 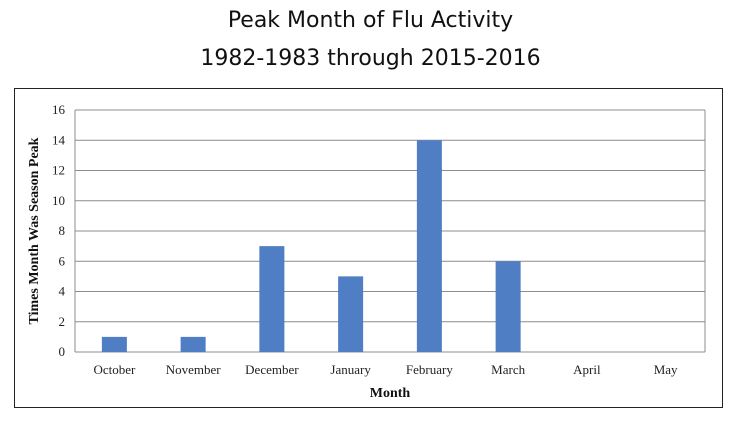 I want to click on x-tick-label: April, so click(x=587, y=369).